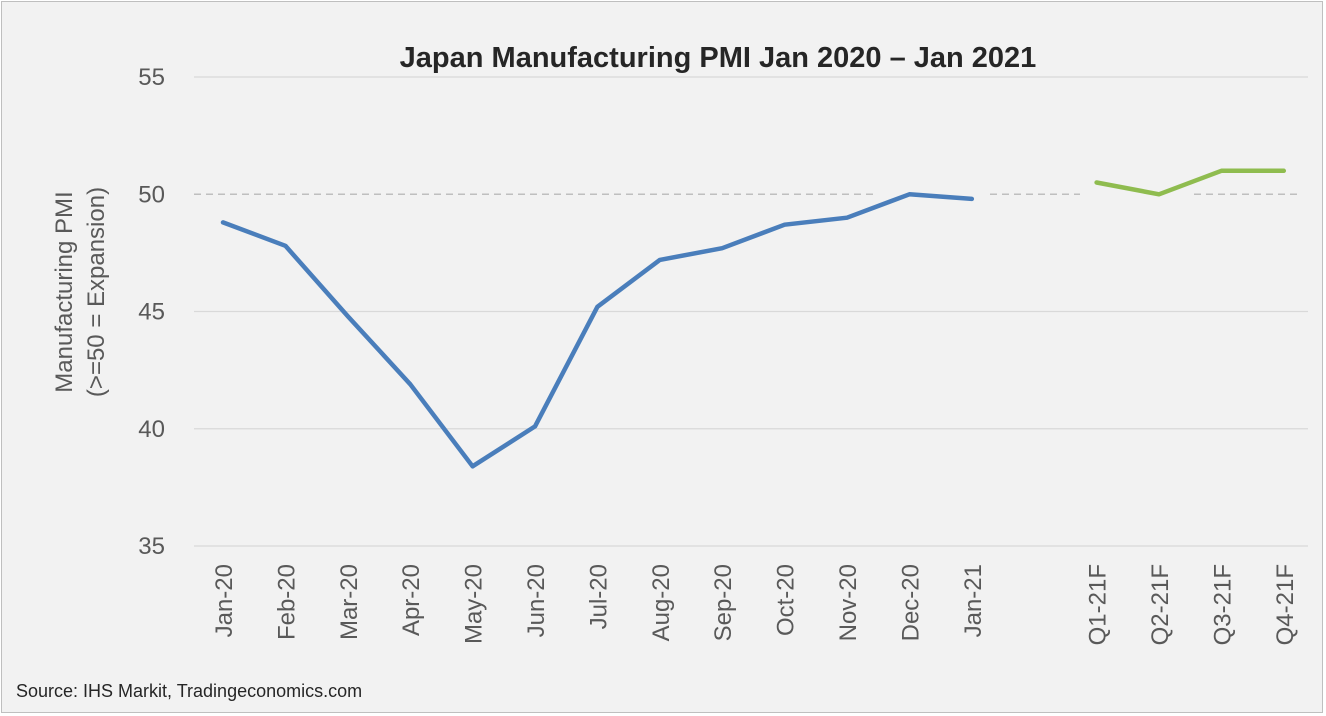 Image resolution: width=1326 pixels, height=716 pixels. I want to click on y-tick-label-35: 35, so click(151, 546).